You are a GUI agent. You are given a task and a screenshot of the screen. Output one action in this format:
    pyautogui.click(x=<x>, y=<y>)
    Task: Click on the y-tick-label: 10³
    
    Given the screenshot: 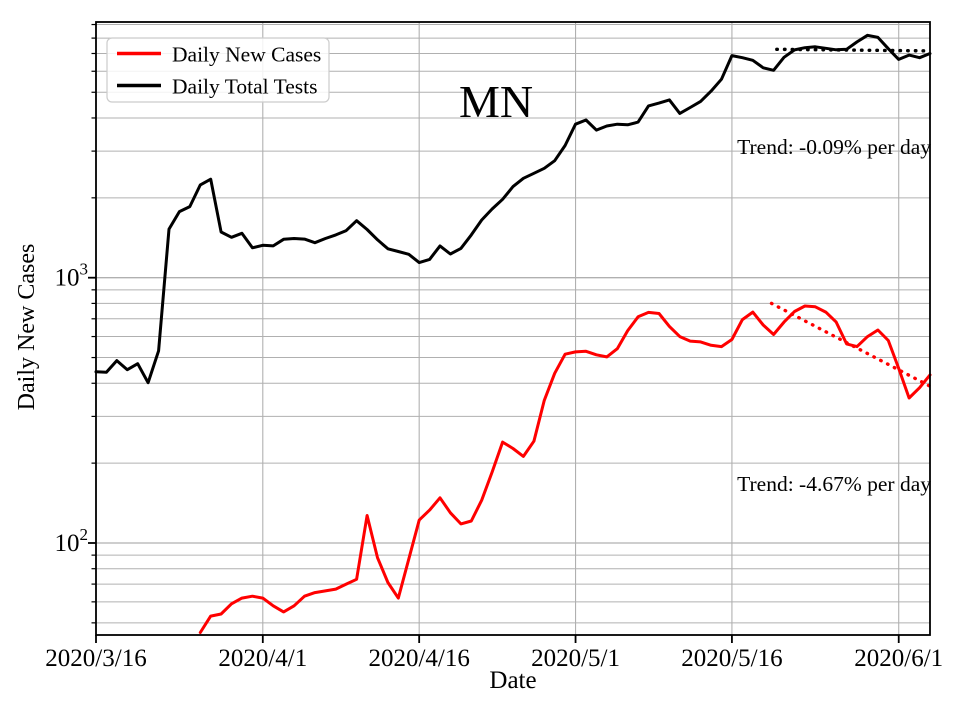 What is the action you would take?
    pyautogui.click(x=72, y=276)
    